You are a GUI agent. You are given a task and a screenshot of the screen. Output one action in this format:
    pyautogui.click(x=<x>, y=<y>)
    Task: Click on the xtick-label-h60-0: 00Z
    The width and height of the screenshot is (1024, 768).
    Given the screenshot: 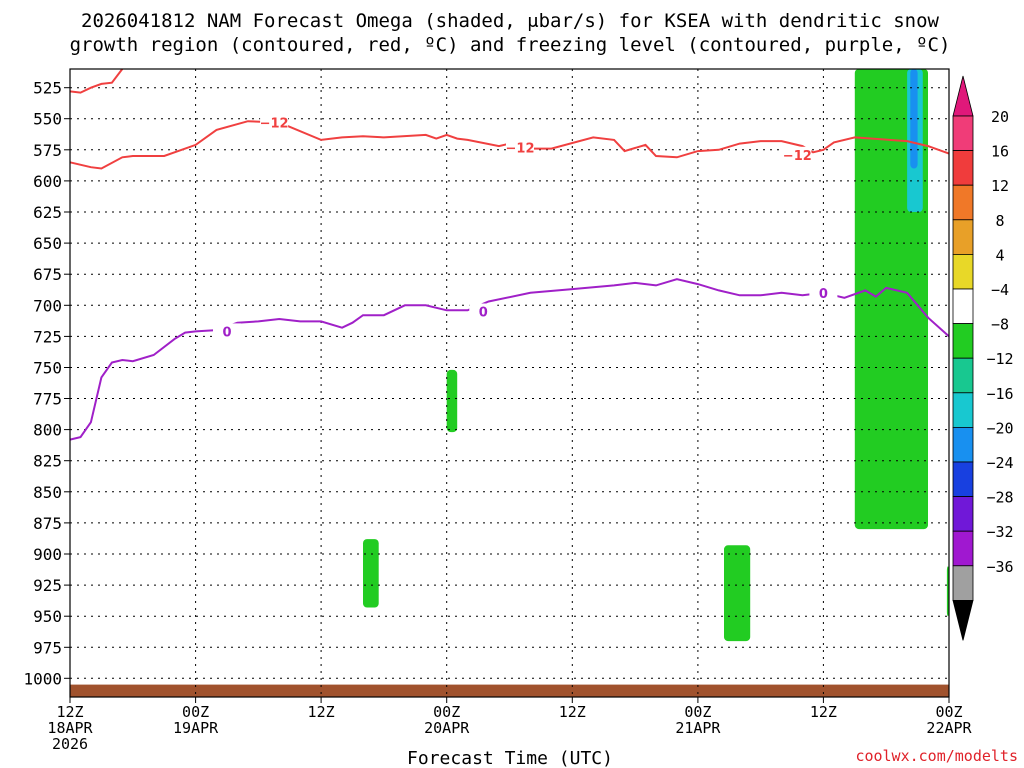 What is the action you would take?
    pyautogui.click(x=697, y=712)
    